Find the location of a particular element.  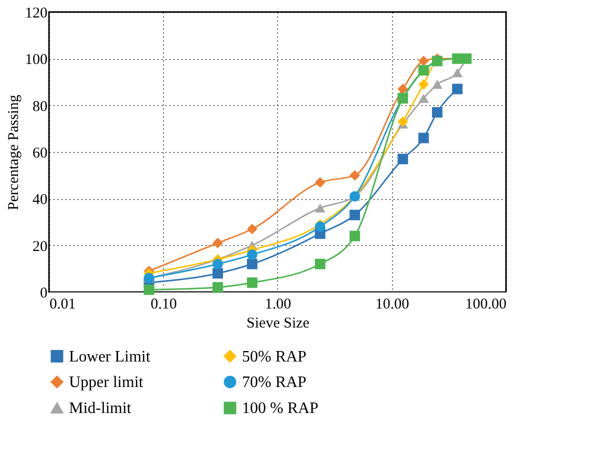

x-tick-label: 1.00 is located at coordinates (278, 304).